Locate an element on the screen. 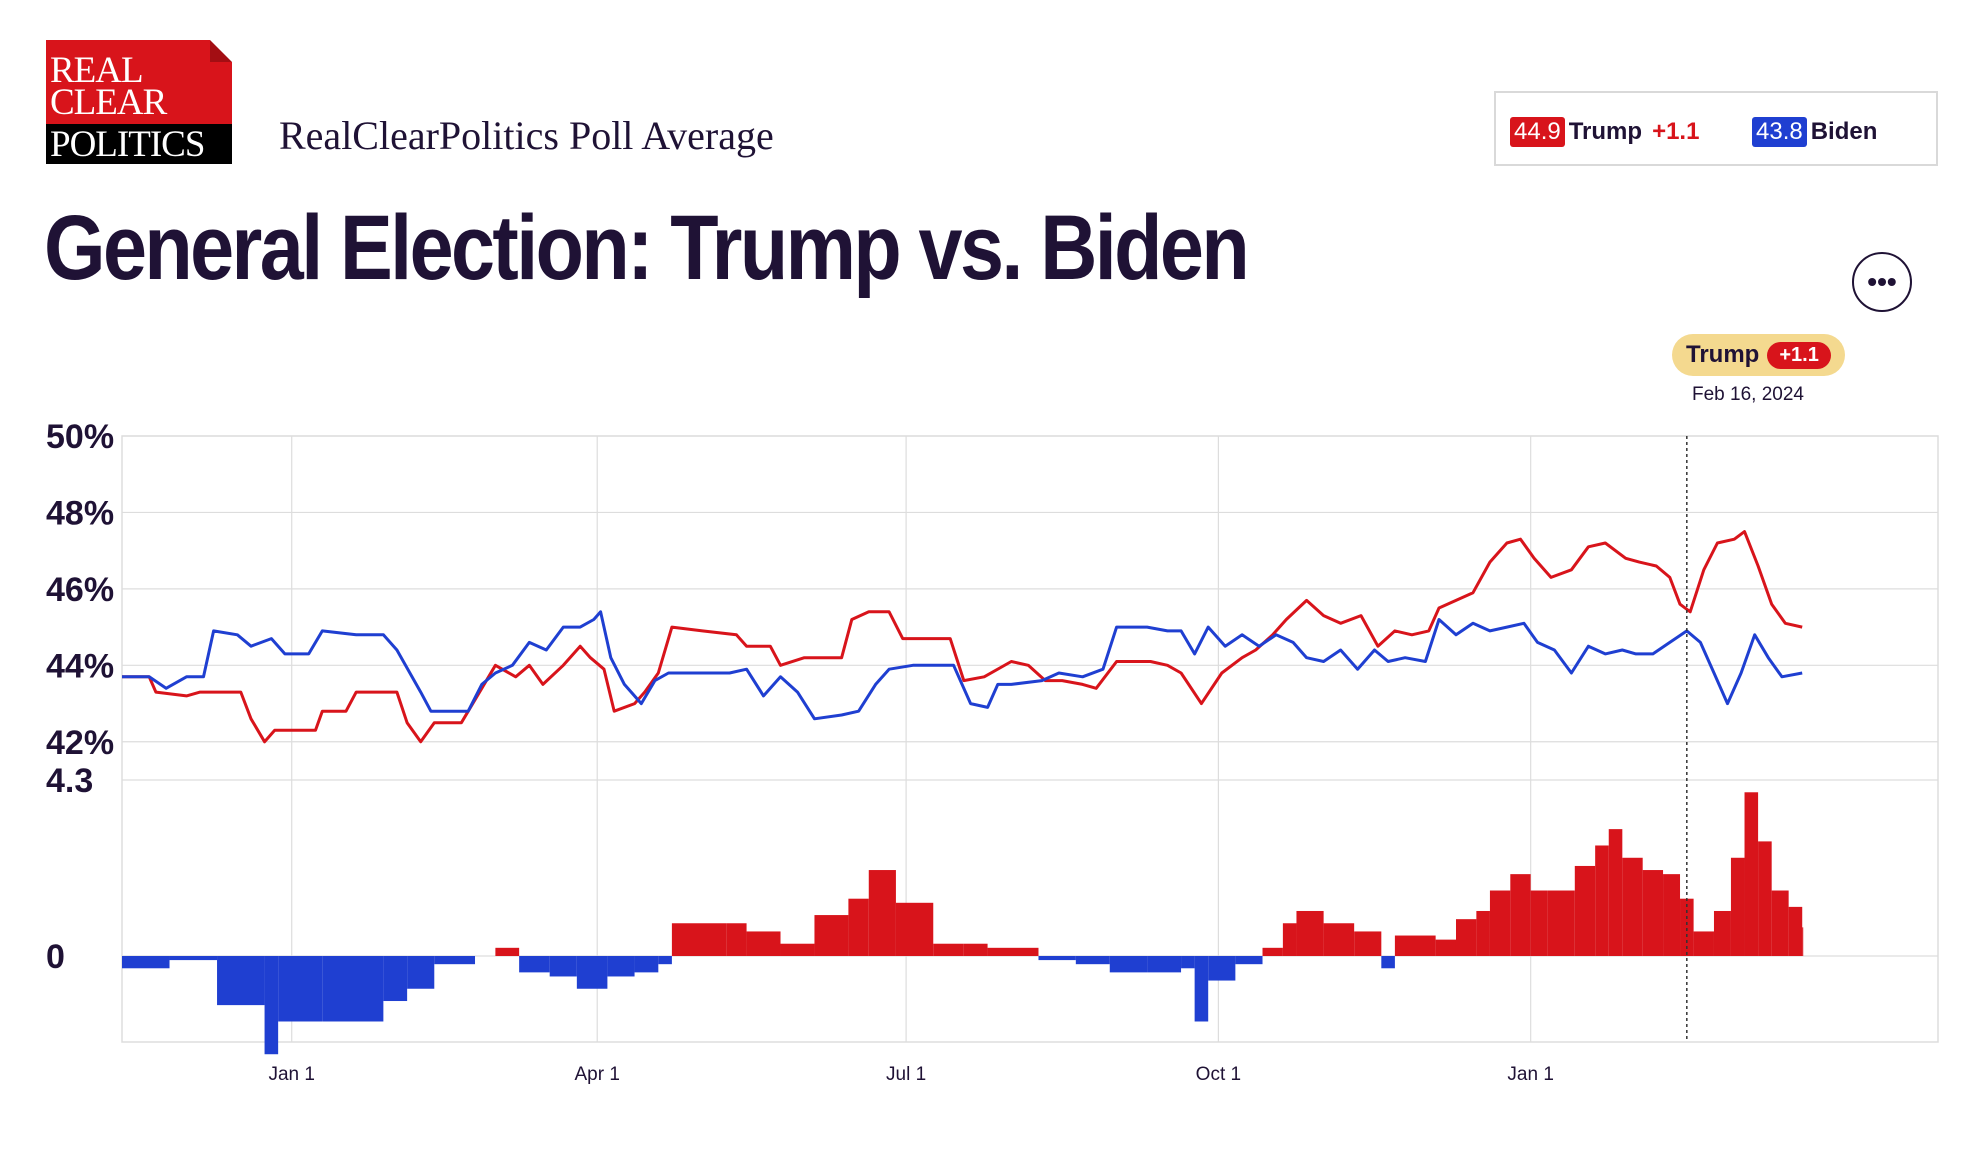 The height and width of the screenshot is (1168, 1966). logo-corner-fold is located at coordinates (221, 51).